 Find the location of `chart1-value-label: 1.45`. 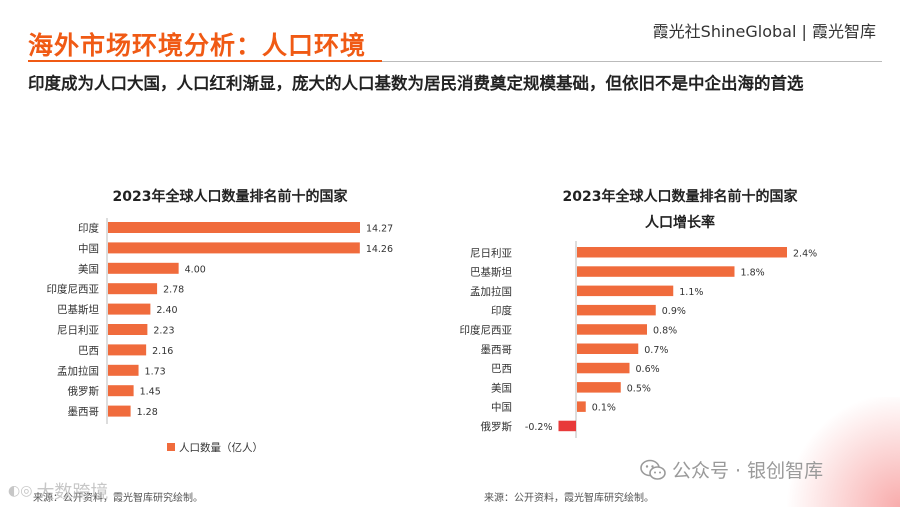

chart1-value-label: 1.45 is located at coordinates (150, 392).